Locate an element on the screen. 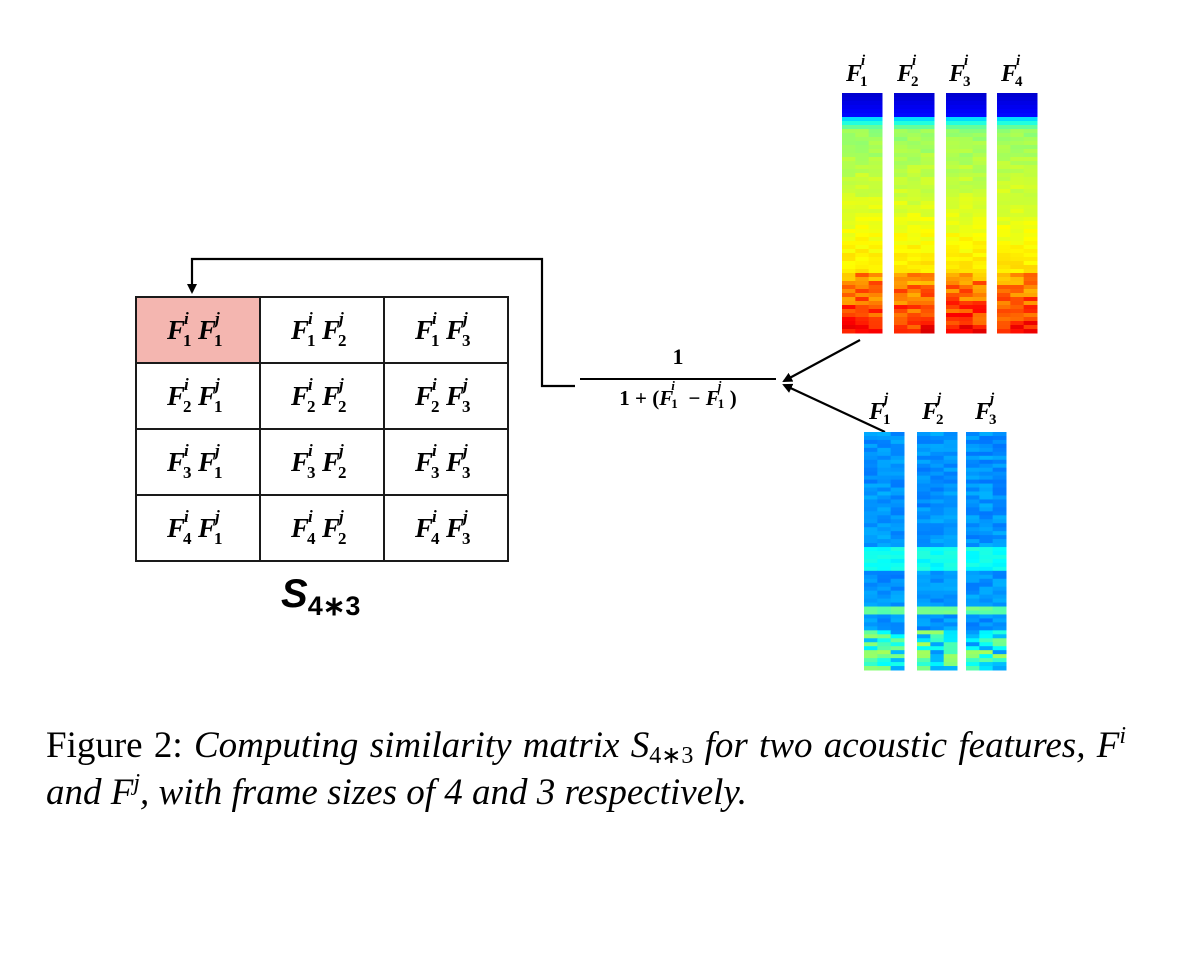 The height and width of the screenshot is (954, 1186). caption-fi: Fi is located at coordinates (1111, 744).